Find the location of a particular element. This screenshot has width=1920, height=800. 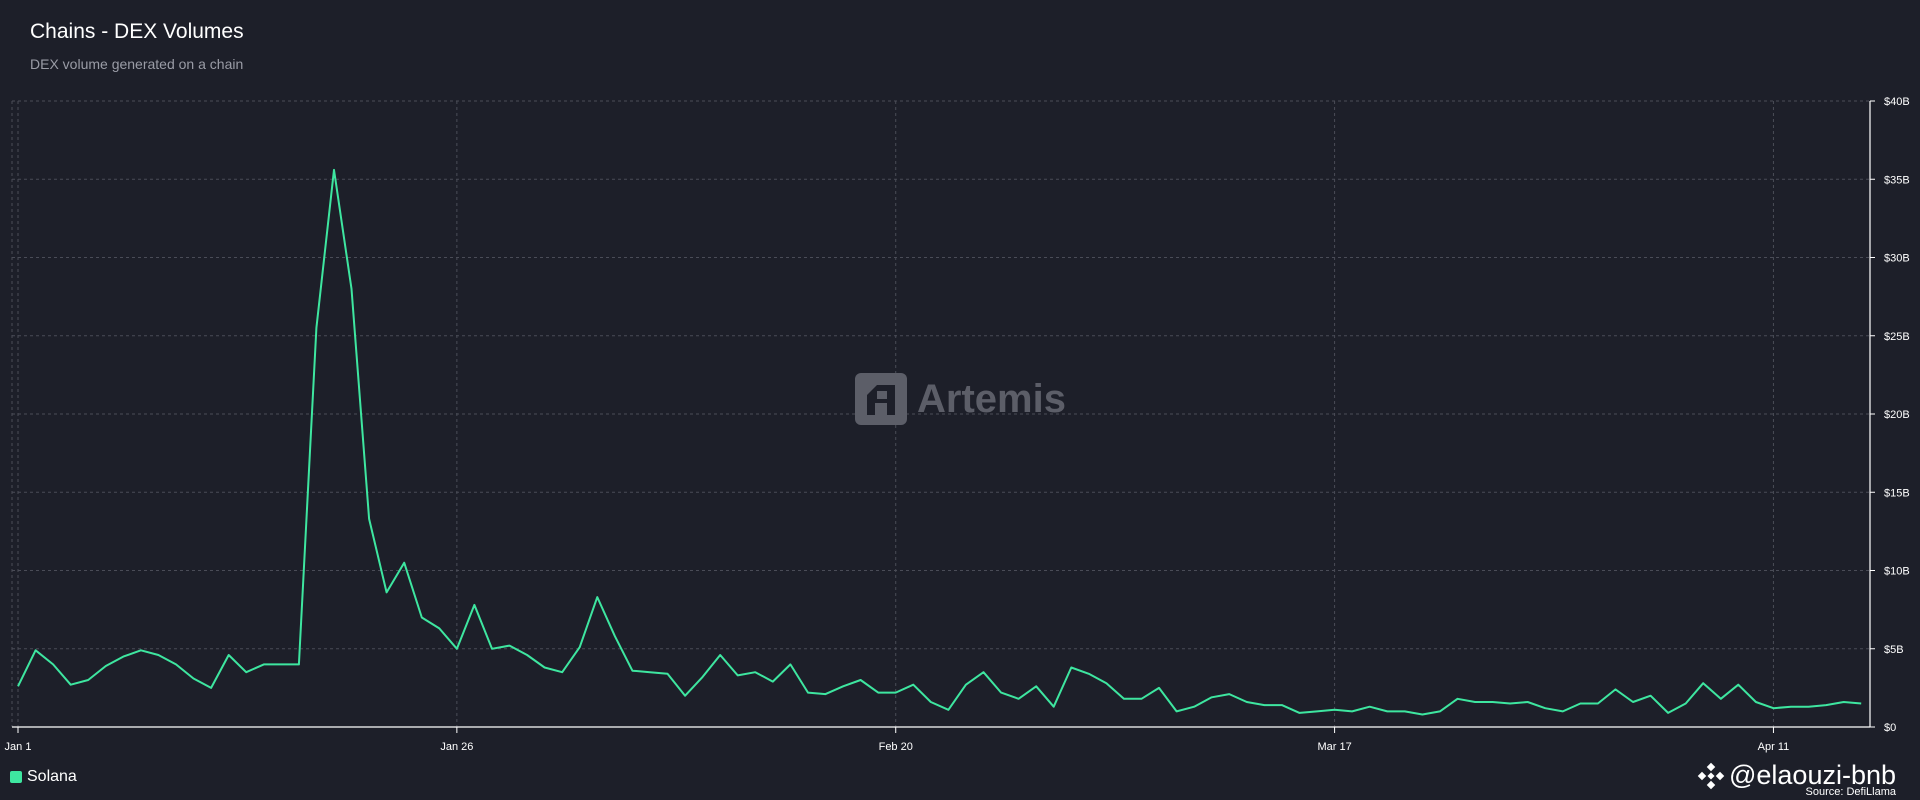

binance-logo-icon is located at coordinates (1711, 775).